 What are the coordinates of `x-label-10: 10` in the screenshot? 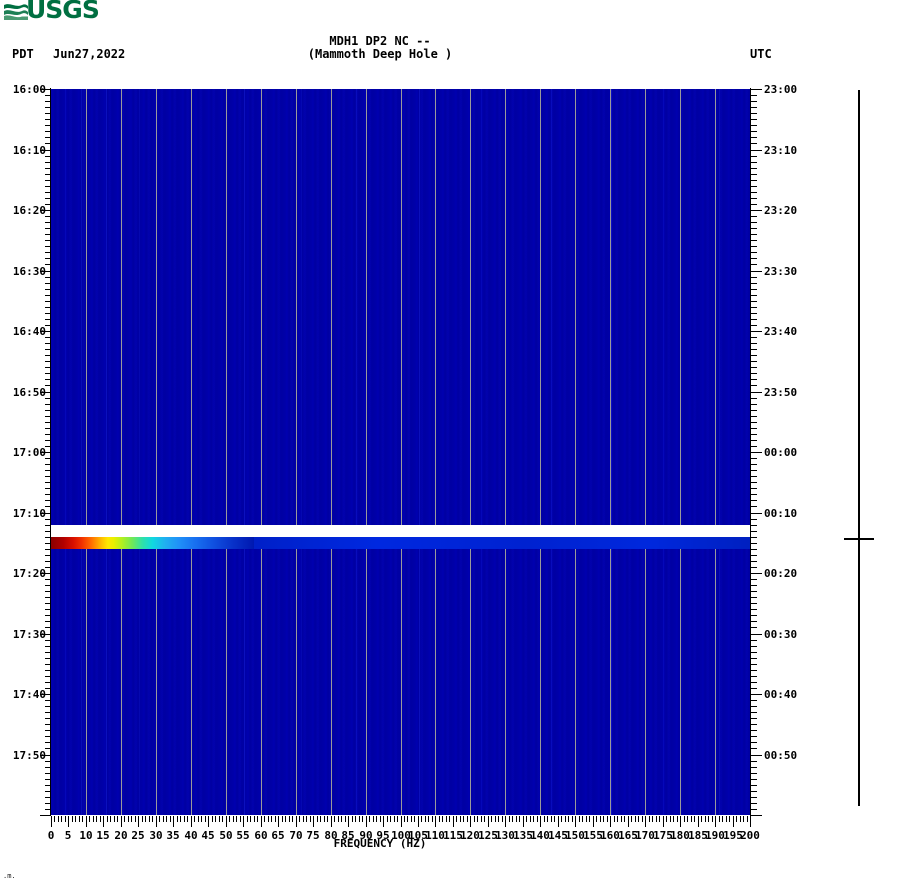 It's located at (86, 835).